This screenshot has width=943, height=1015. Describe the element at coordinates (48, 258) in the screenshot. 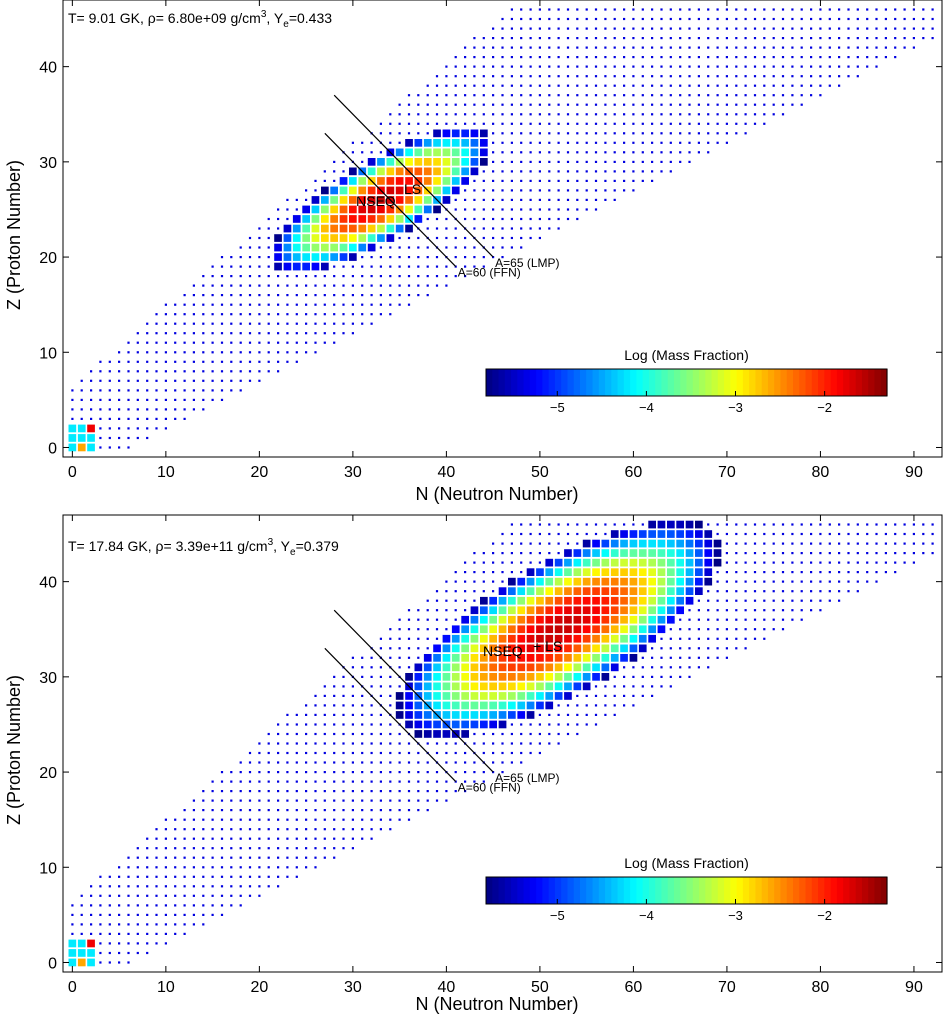

I see `y-tick-label: 20` at that location.